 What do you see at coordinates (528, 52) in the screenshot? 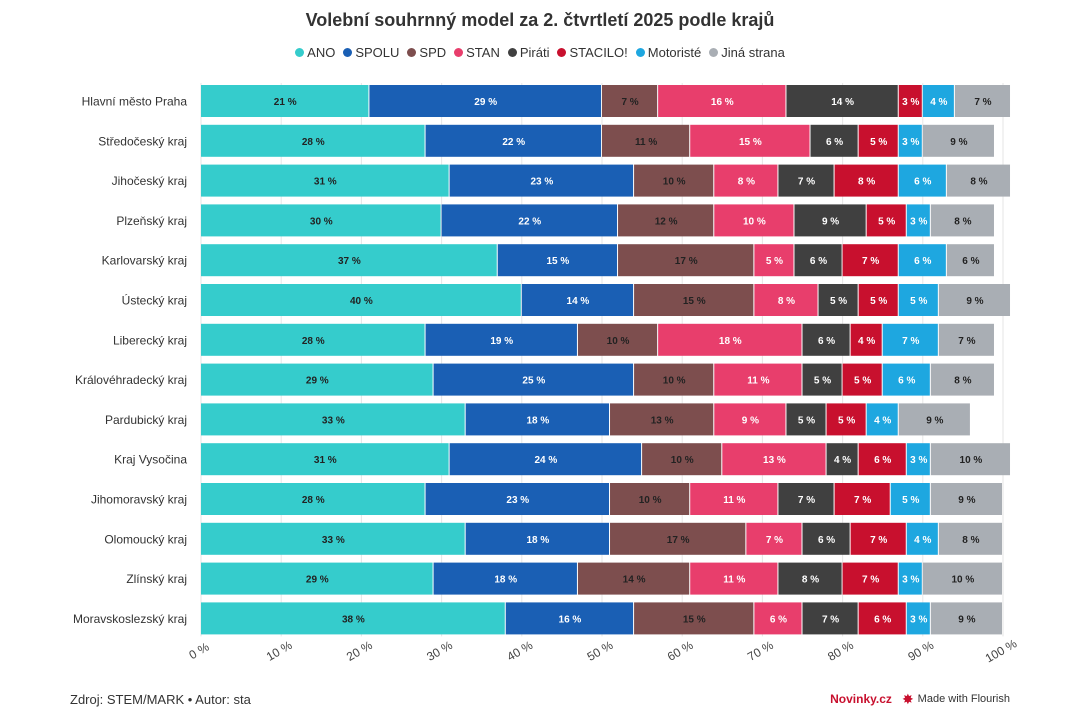
I see `legend-item: Piráti` at bounding box center [528, 52].